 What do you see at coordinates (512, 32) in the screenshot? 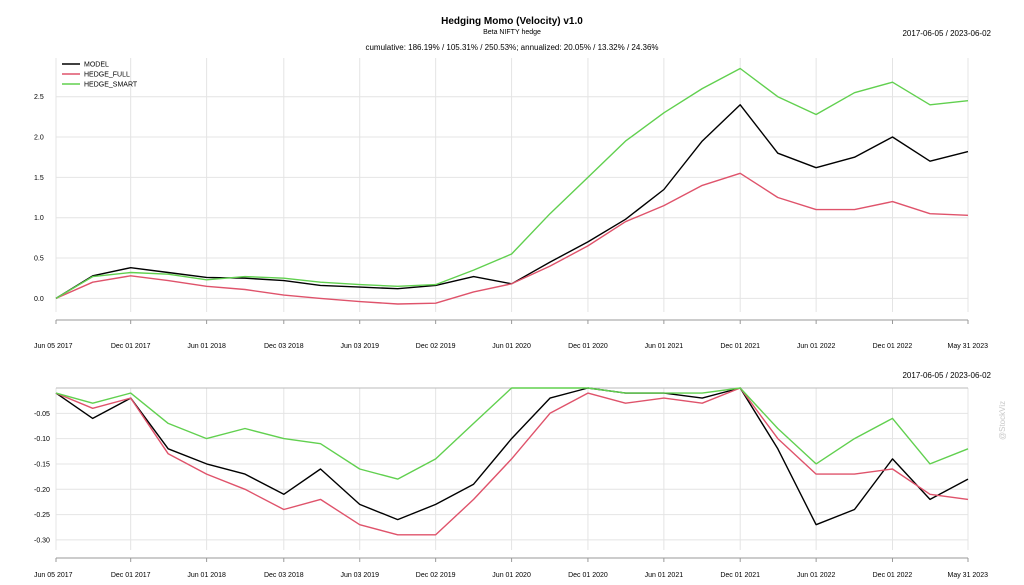
I see `chart-subtitle: Beta NIFTY hedge` at bounding box center [512, 32].